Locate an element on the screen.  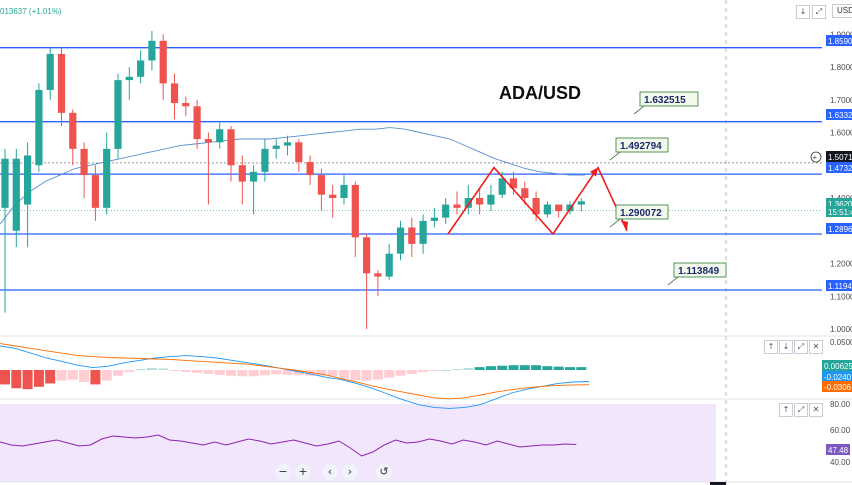
price-tag-label: 1.28968 is located at coordinates (840, 229).